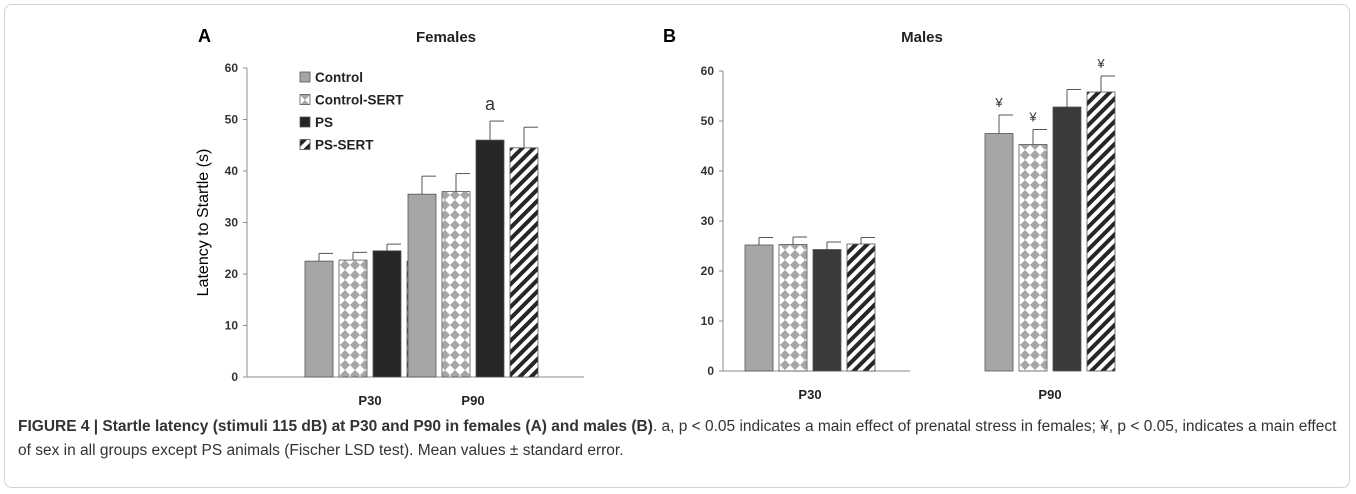 The image size is (1356, 494). Describe the element at coordinates (446, 37) in the screenshot. I see `chart-title: Females` at that location.